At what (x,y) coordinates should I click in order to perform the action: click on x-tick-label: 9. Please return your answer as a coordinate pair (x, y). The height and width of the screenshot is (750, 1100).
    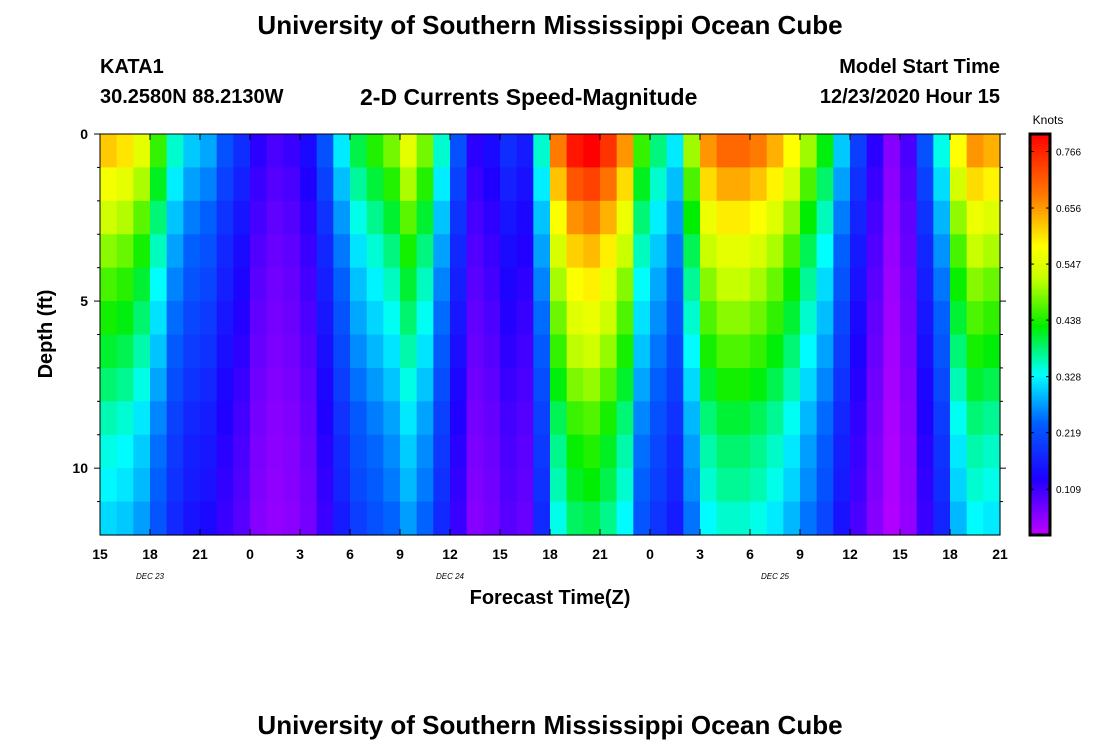
    Looking at the image, I should click on (800, 554).